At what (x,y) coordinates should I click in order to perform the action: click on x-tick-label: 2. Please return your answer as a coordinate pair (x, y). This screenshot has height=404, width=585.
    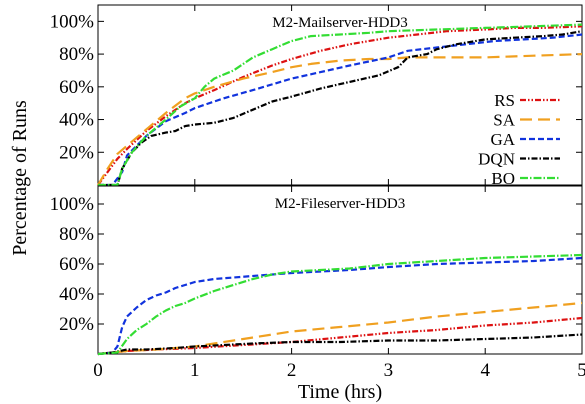
    Looking at the image, I should click on (292, 370).